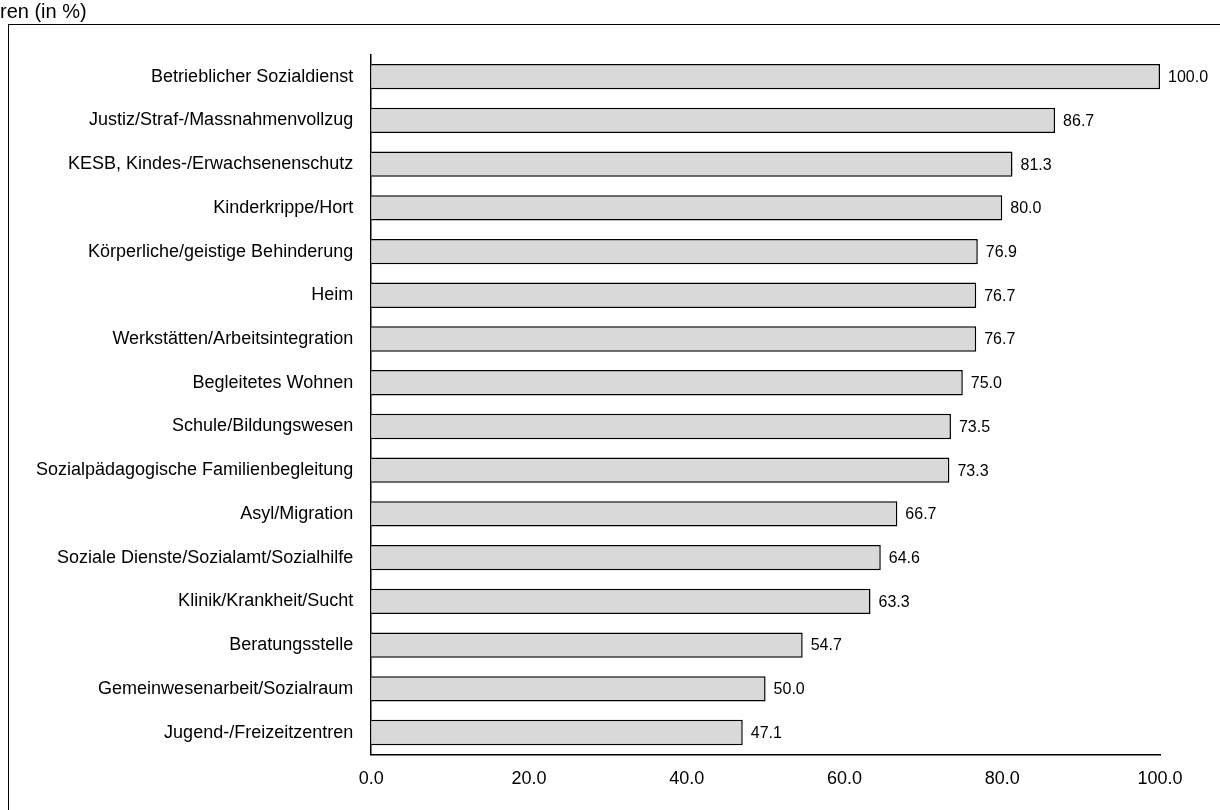 Image resolution: width=1220 pixels, height=810 pixels. What do you see at coordinates (766, 732) in the screenshot?
I see `data-label: 47.1` at bounding box center [766, 732].